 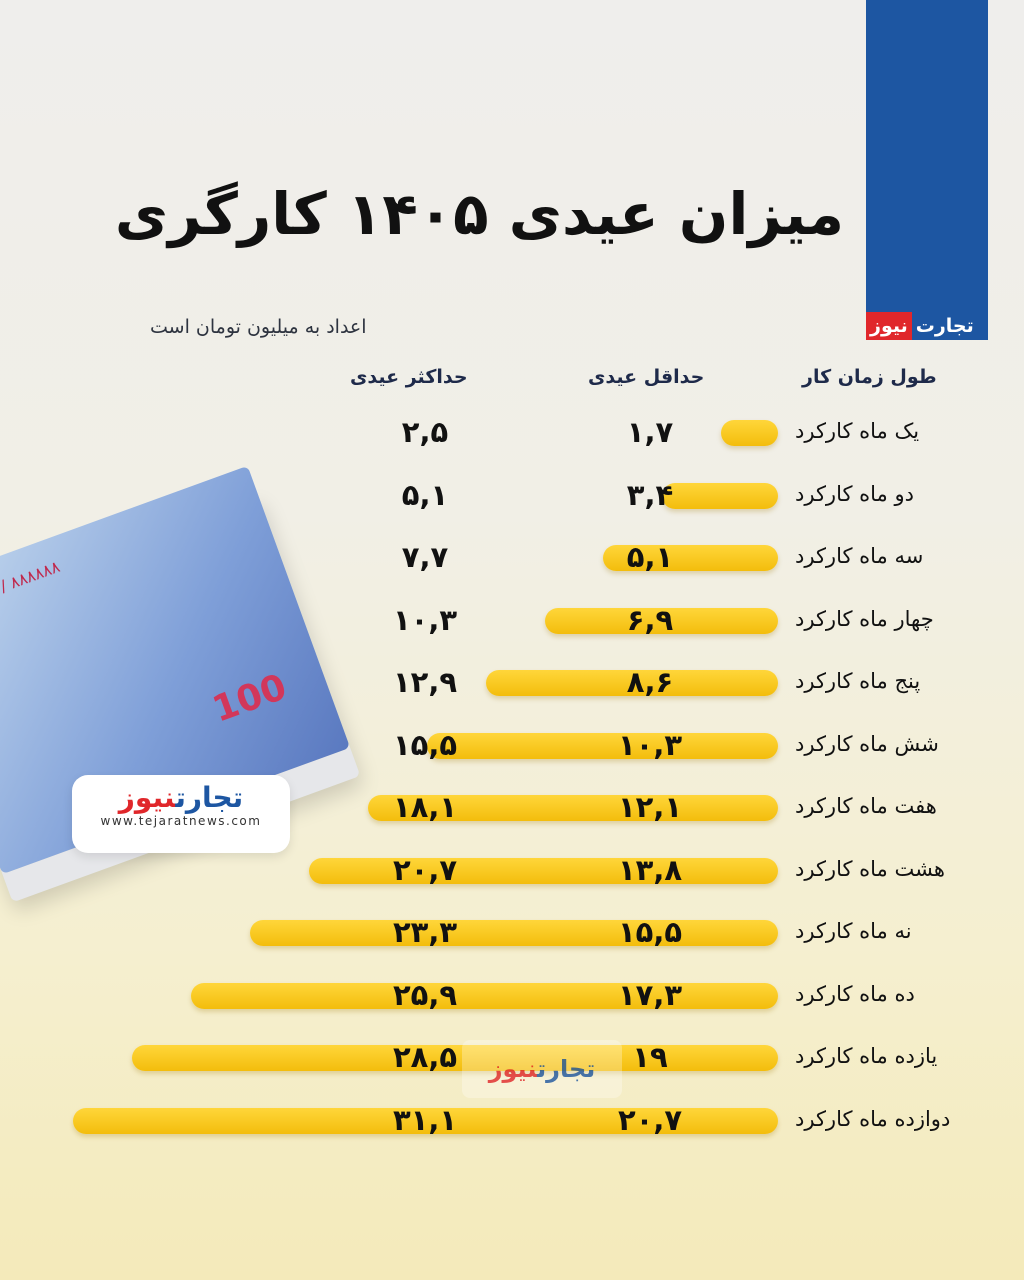 What do you see at coordinates (425, 932) in the screenshot?
I see `max-value: ۲۳,۳` at bounding box center [425, 932].